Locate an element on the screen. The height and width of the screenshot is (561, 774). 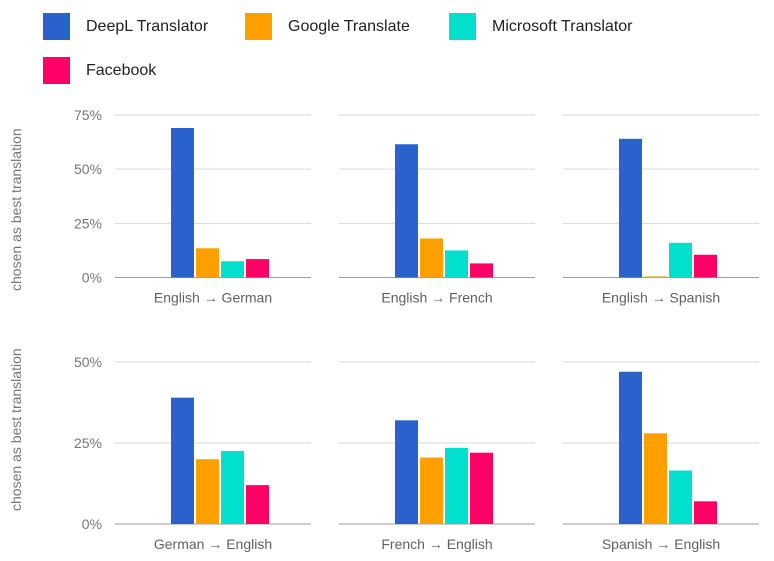
legend-label-facebook: Facebook is located at coordinates (121, 70).